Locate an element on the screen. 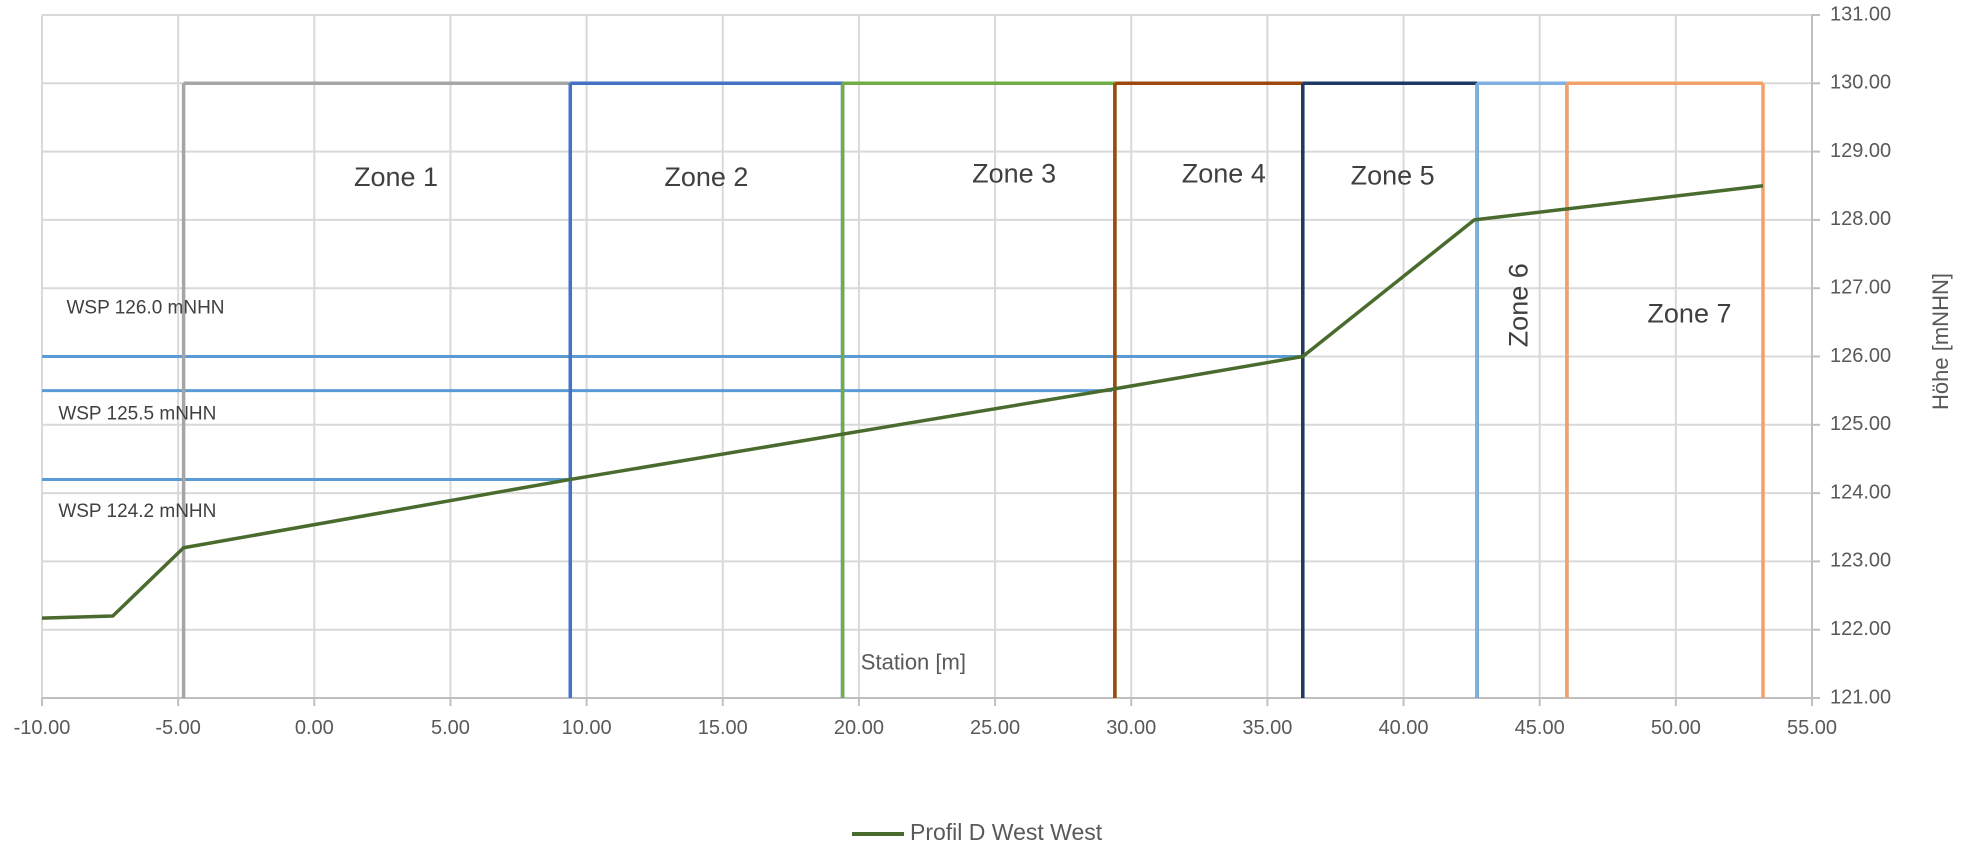 This screenshot has height=846, width=1966. y-axis-title: Höhe [mNHN] is located at coordinates (1940, 341).